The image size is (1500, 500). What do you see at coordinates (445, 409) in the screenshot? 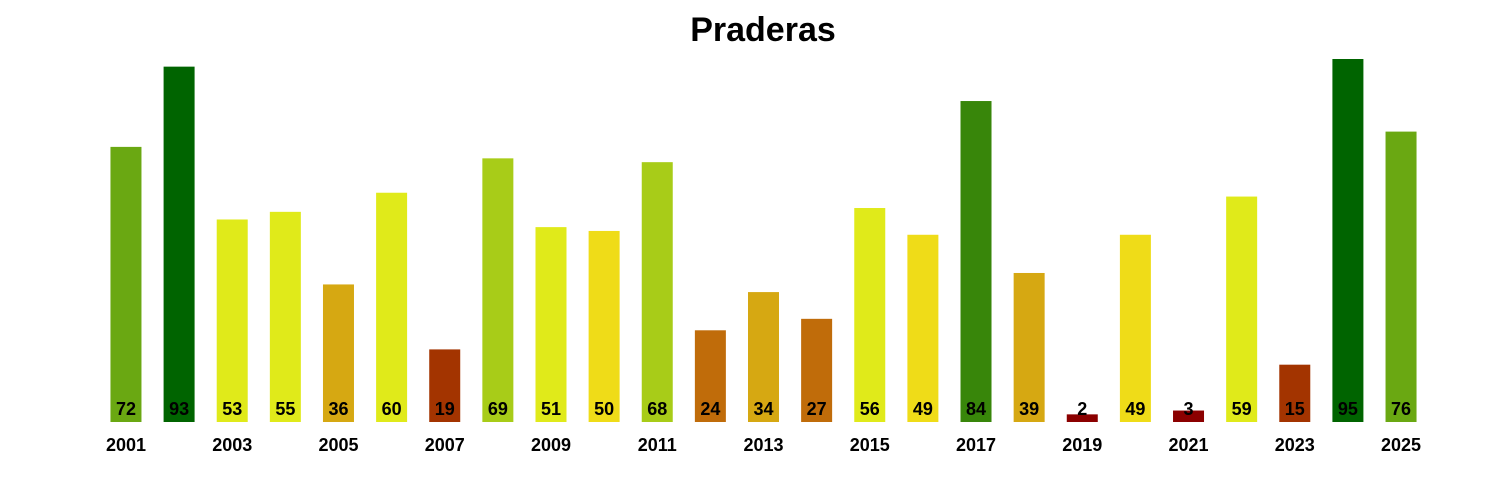
I see `value-label: 19` at bounding box center [445, 409].